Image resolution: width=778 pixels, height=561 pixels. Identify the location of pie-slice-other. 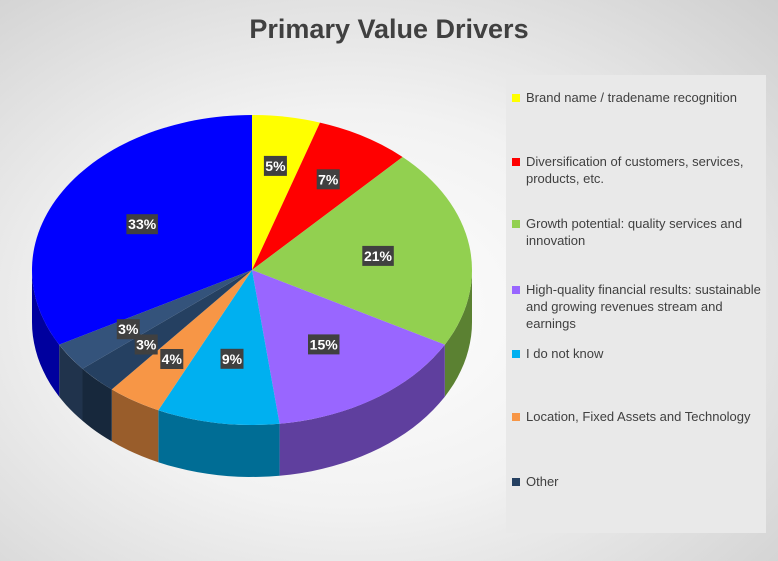
(167, 330).